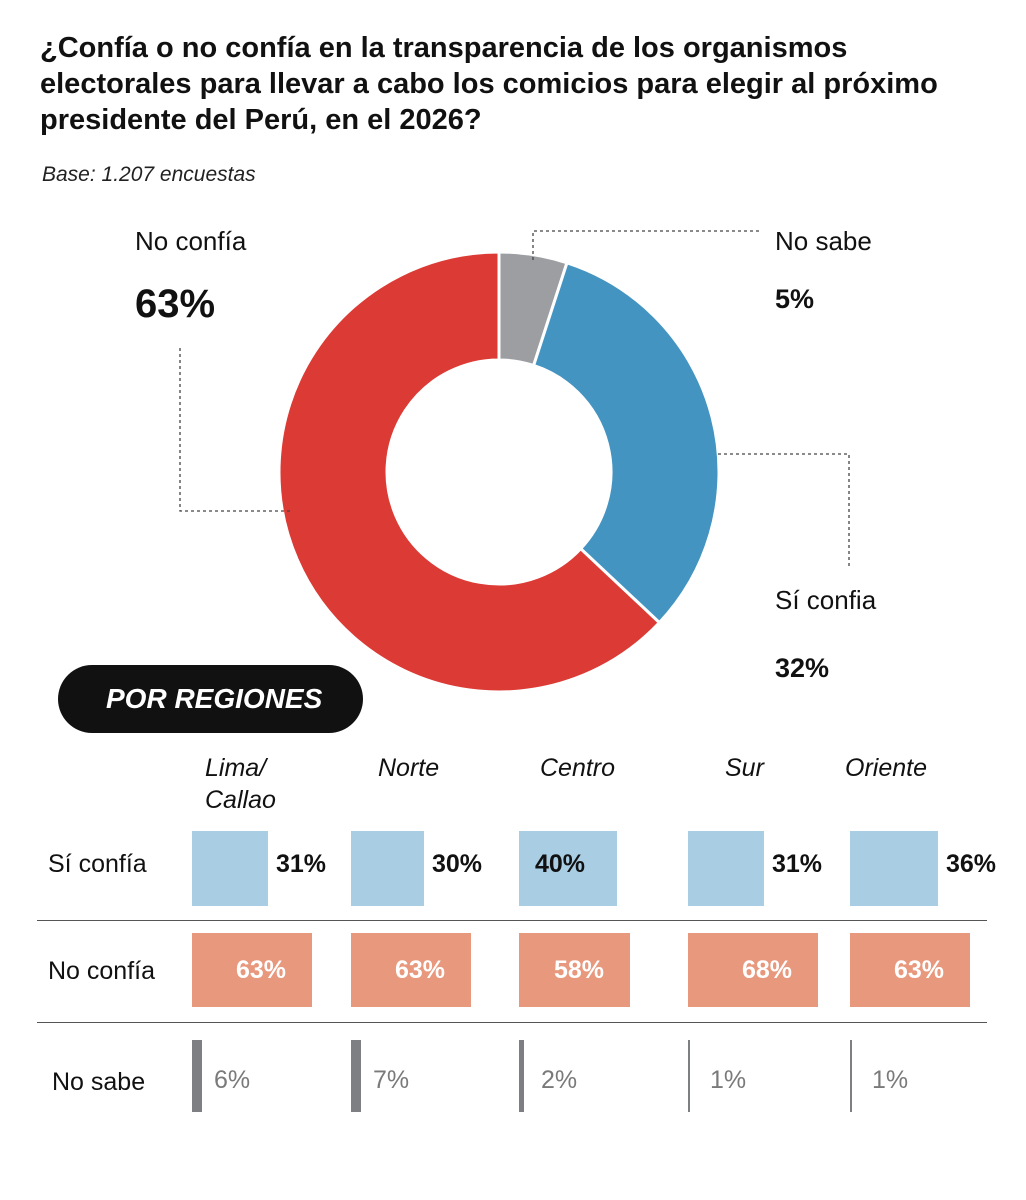  Describe the element at coordinates (240, 784) in the screenshot. I see `region-header: Lima/Callao` at that location.